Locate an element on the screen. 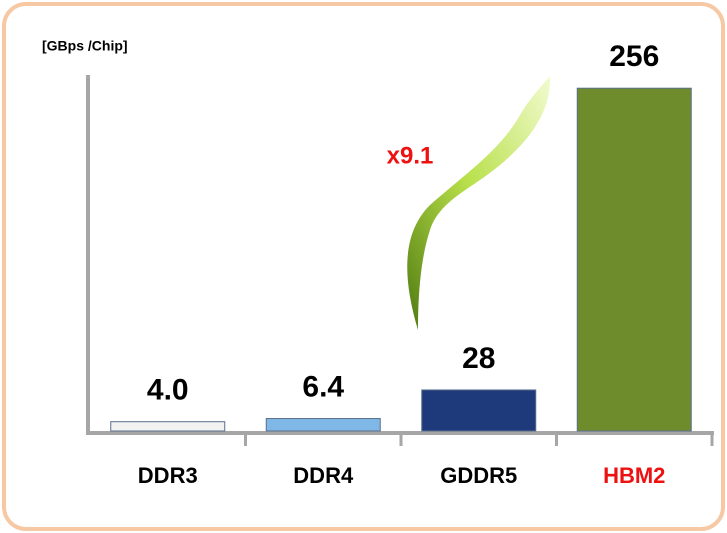  value-label: 256 is located at coordinates (634, 56).